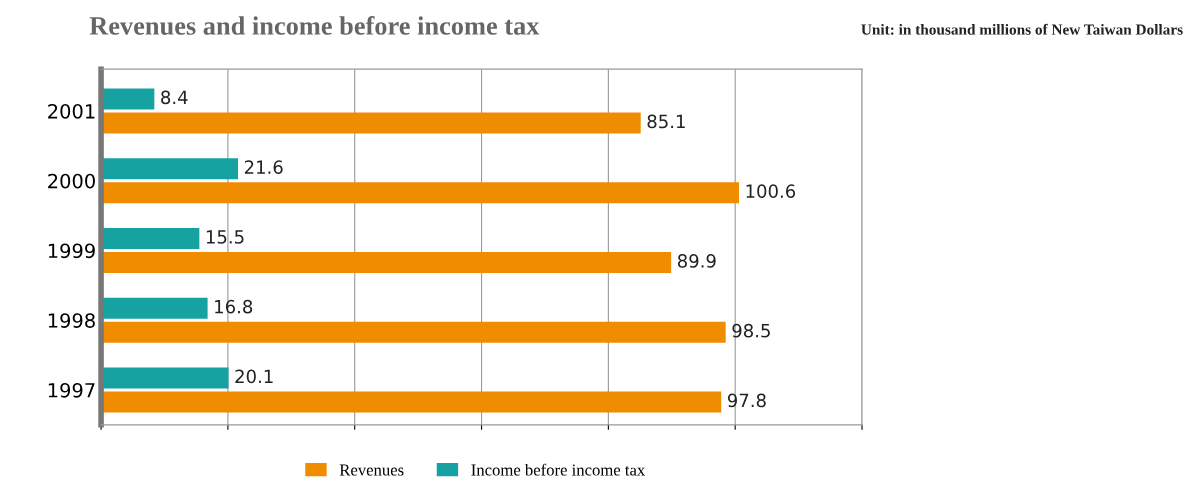 The width and height of the screenshot is (1189, 494). I want to click on data-label: 15.5, so click(225, 237).